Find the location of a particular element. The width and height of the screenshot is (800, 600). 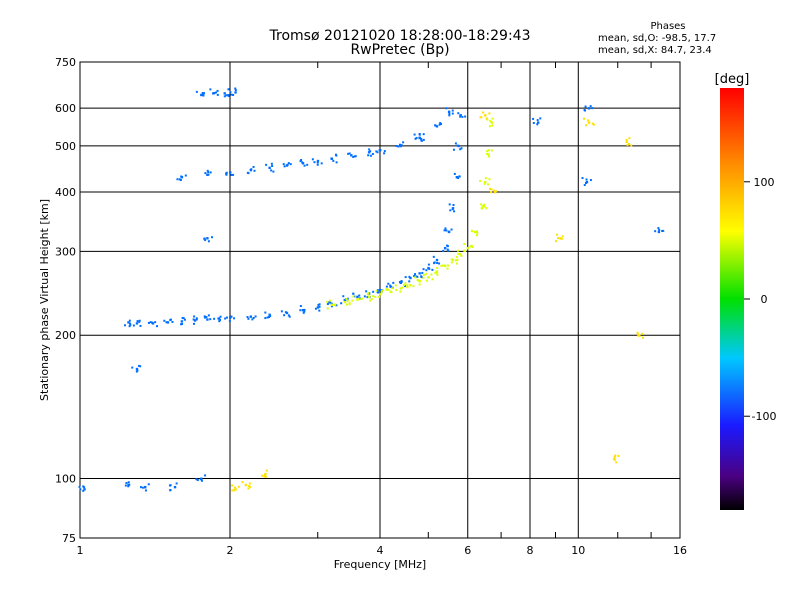

y-tick-label: 300 is located at coordinates (65, 251).